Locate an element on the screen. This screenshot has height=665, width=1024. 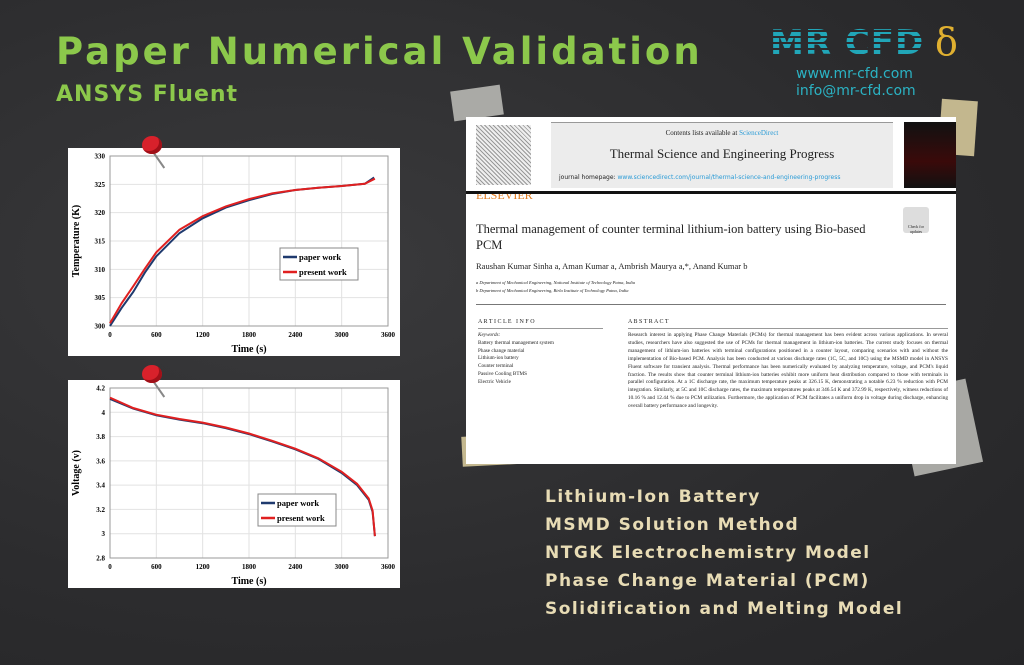
keyword: Electric Vehicle is located at coordinates (494, 381).